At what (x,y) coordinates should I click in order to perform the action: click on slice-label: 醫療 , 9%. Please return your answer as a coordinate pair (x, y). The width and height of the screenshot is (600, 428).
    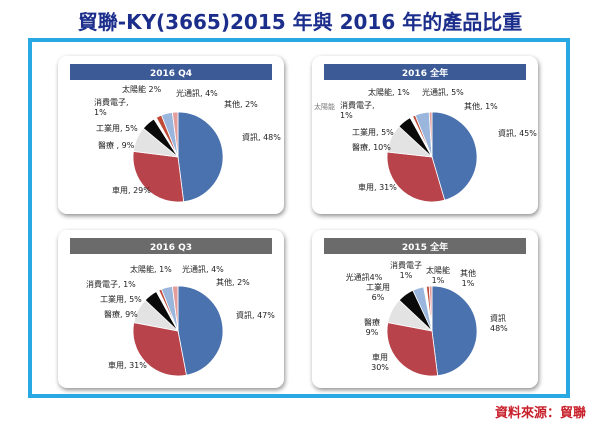
    Looking at the image, I should click on (116, 145).